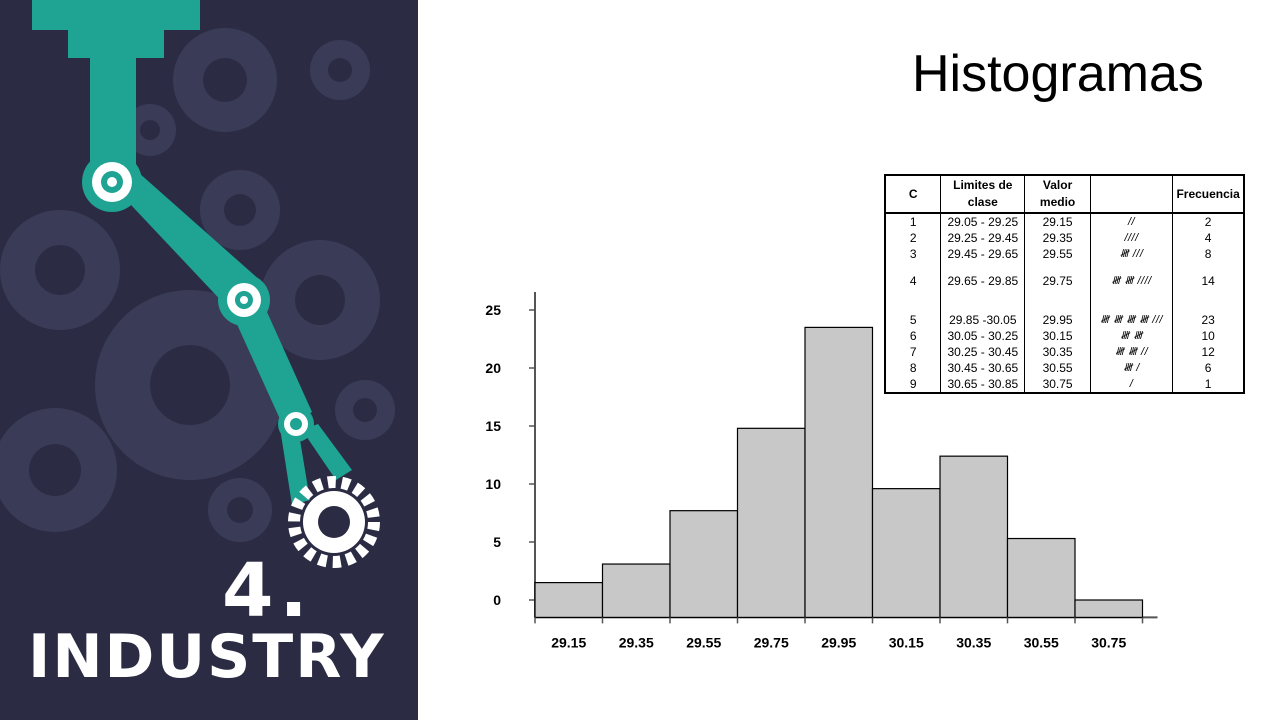 This screenshot has width=1280, height=720. I want to click on table-row: 3 29.45 - 29.65 29.55 𝍸 ///8, so click(1064, 254).